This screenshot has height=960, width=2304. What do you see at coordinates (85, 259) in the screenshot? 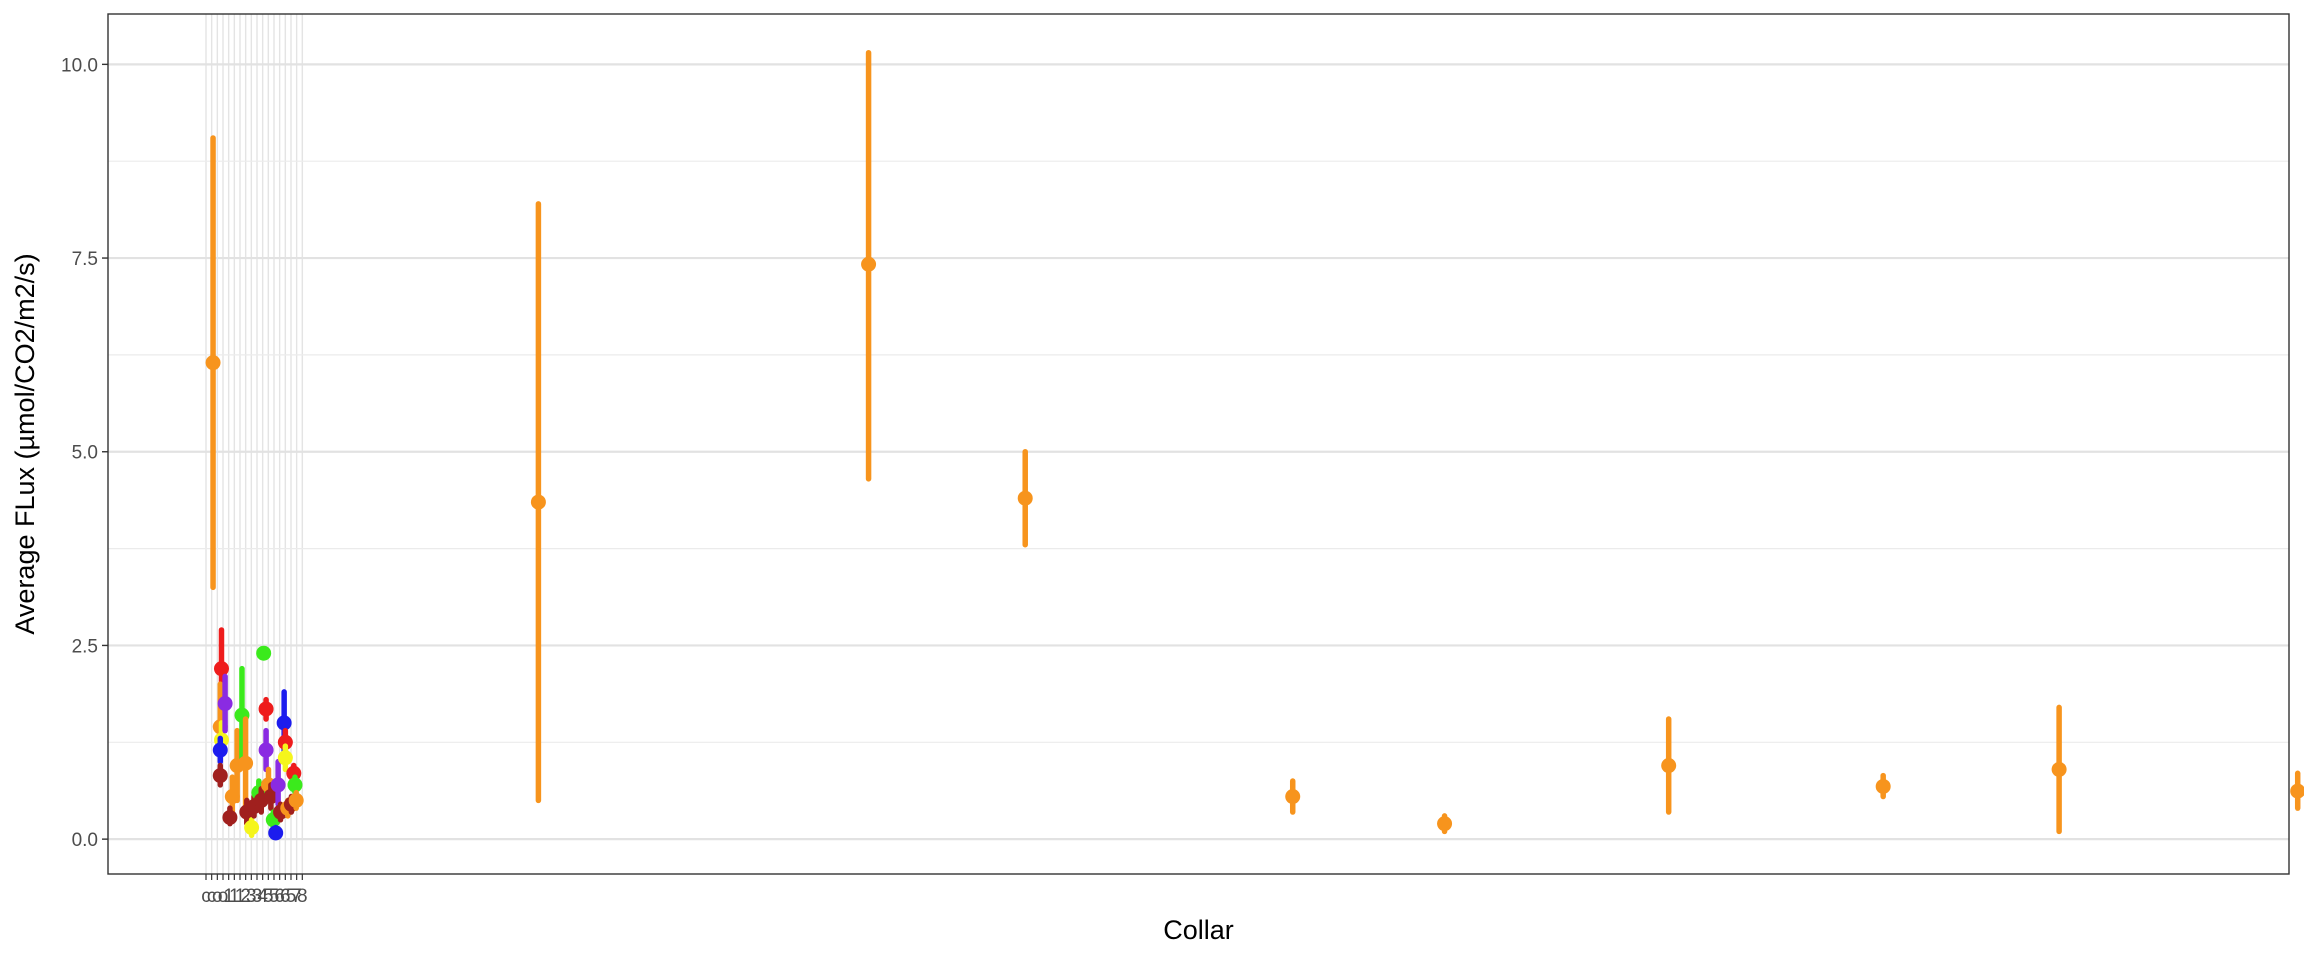
I see `y-tick-label: 7.5` at bounding box center [85, 259].